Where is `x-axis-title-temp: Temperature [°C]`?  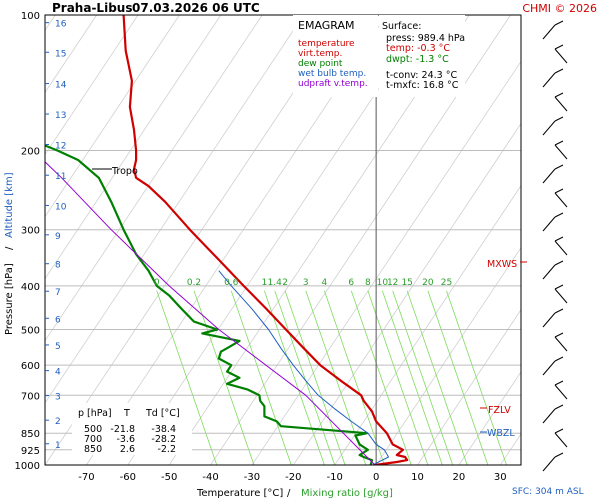 x-axis-title-temp: Temperature [°C] is located at coordinates (239, 493).